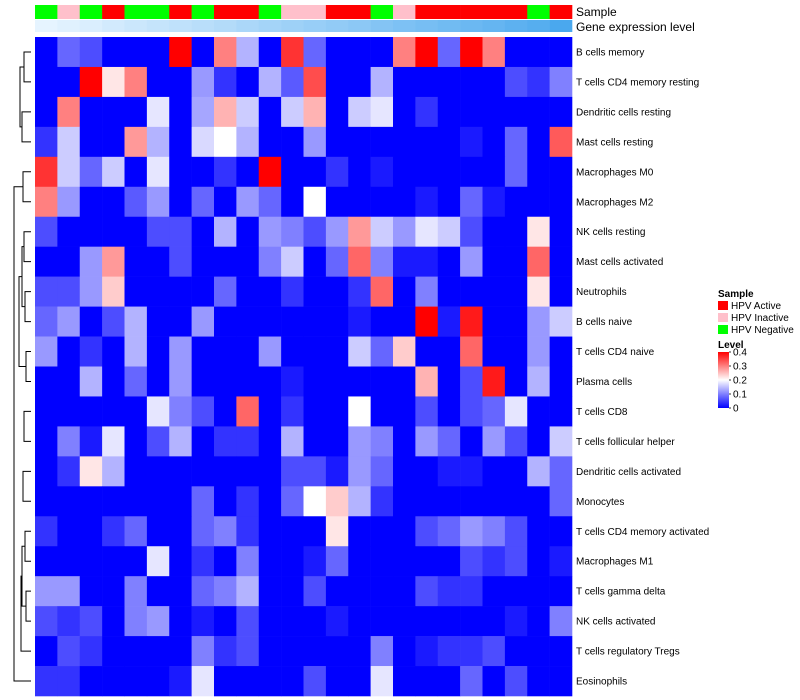  I want to click on row-label-mast-cells-activated: Mast cells activated, so click(619, 262).